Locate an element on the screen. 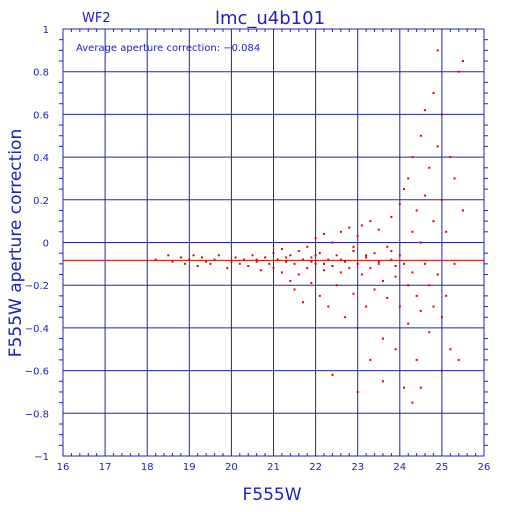 The height and width of the screenshot is (512, 512). y-tick-label: −0.6 is located at coordinates (37, 372).